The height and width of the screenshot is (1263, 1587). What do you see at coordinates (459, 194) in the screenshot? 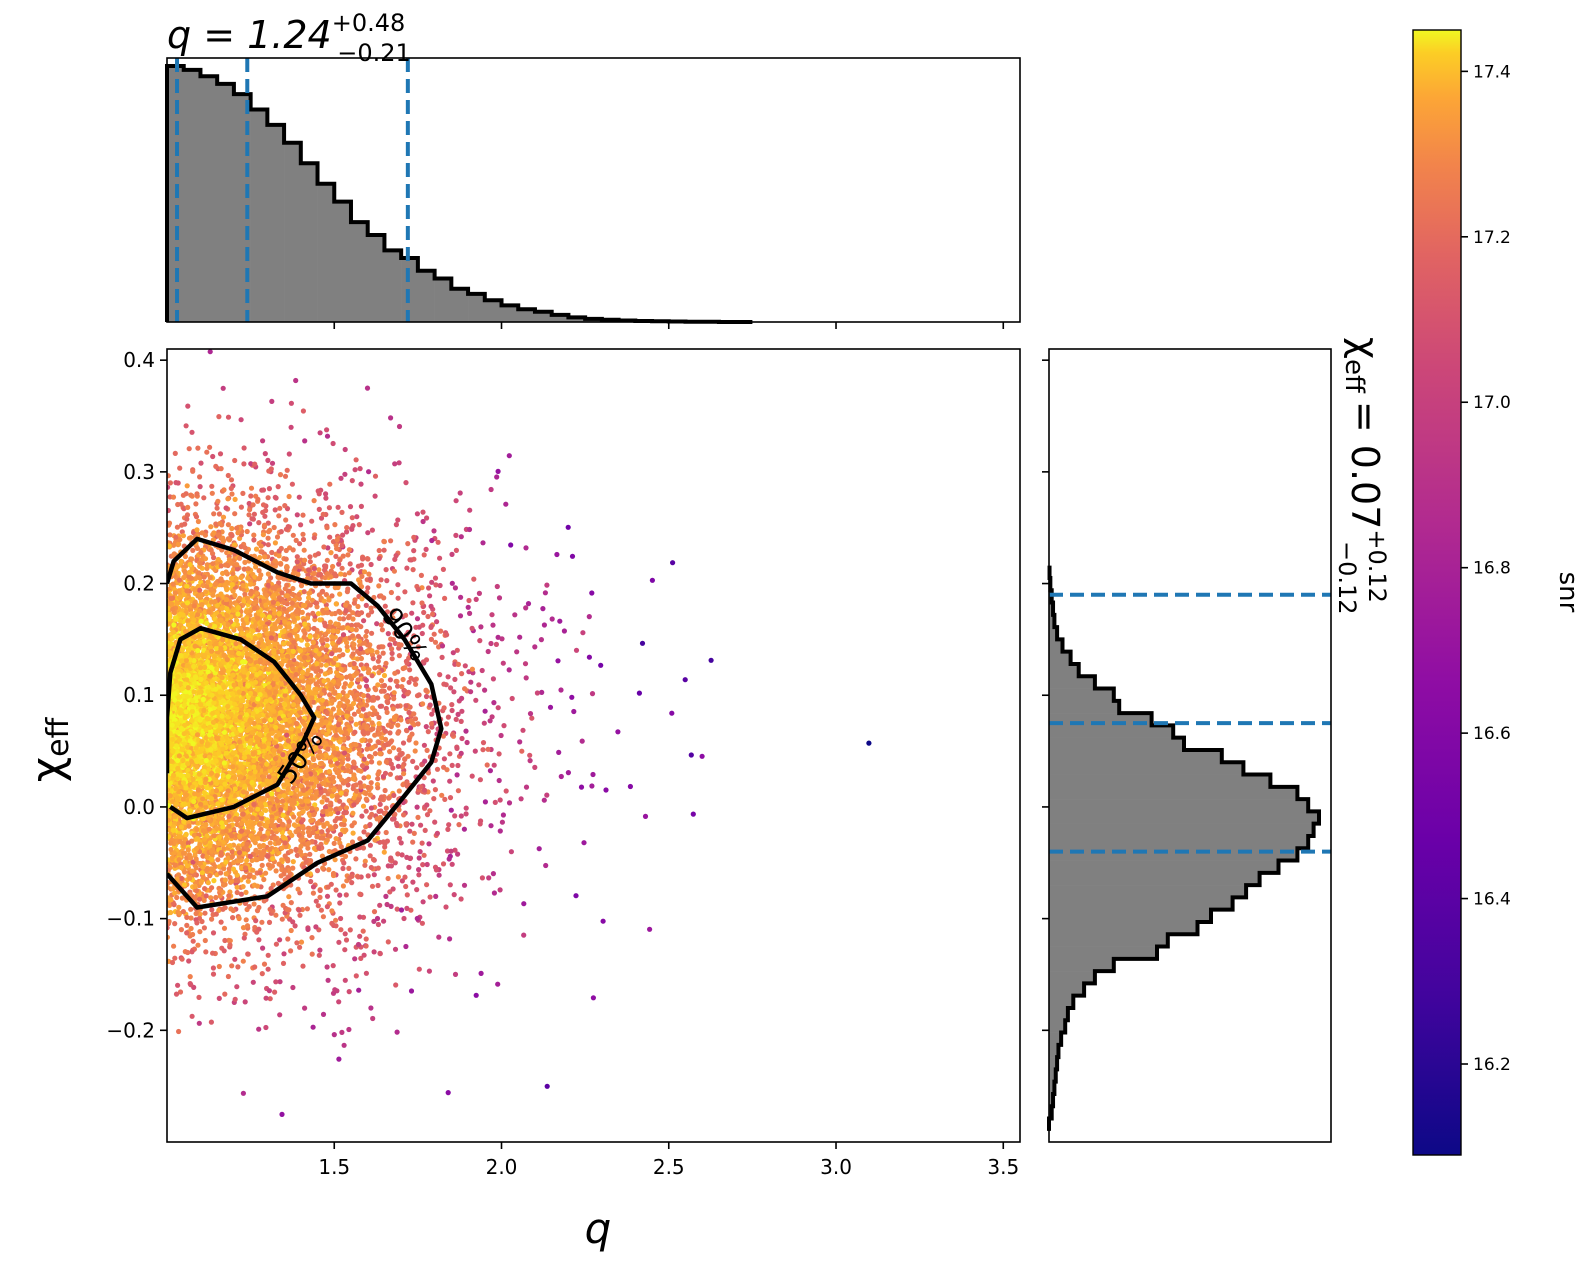
I see `q-hist-step` at bounding box center [459, 194].